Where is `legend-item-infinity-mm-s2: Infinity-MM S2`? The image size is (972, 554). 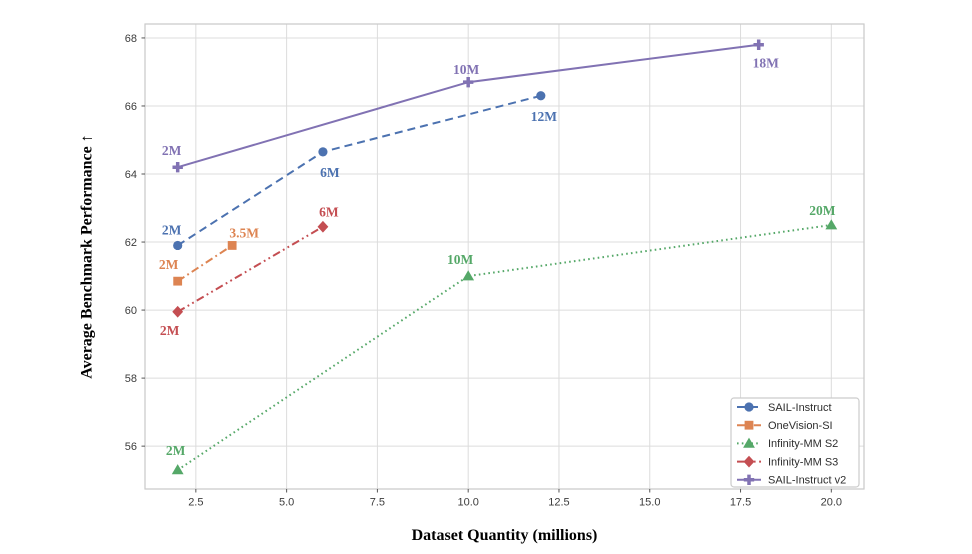 legend-item-infinity-mm-s2: Infinity-MM S2 is located at coordinates (787, 443).